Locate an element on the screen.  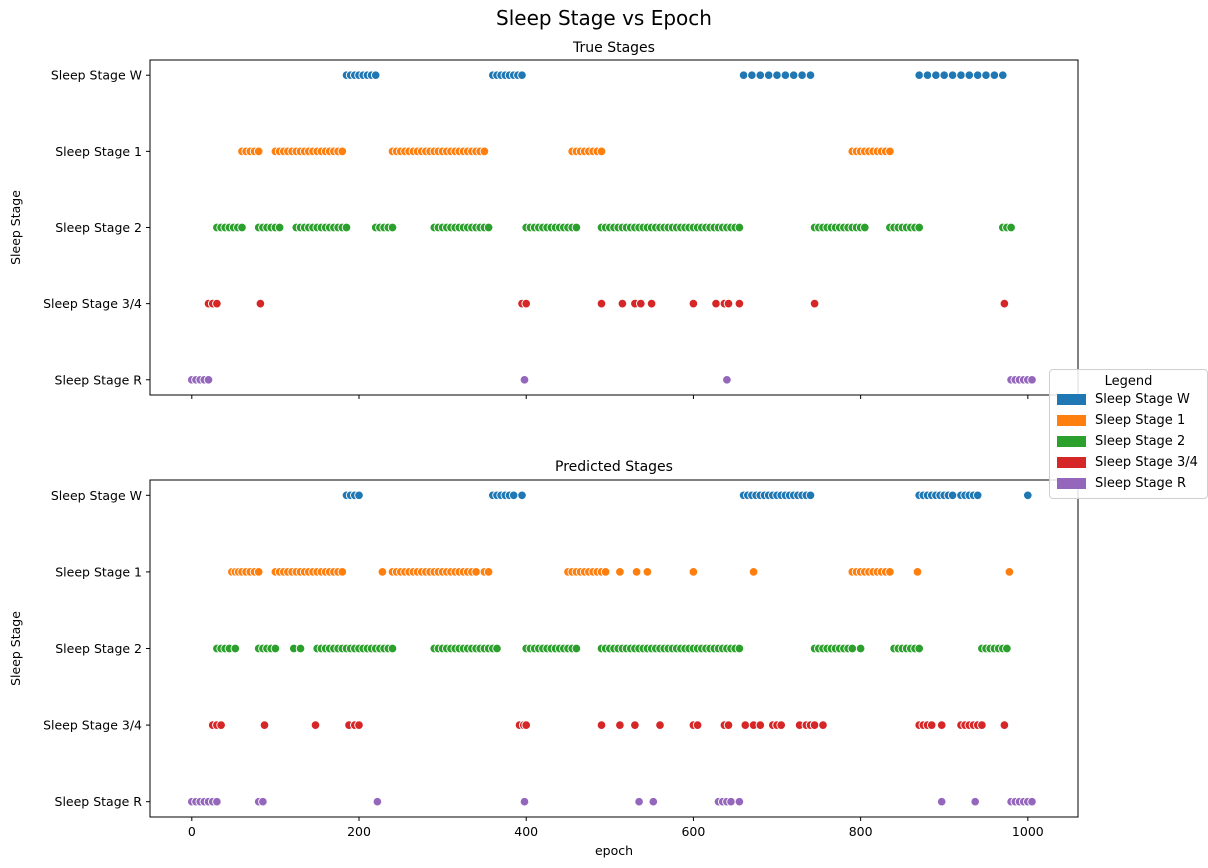
legend-item: Sleep Stage W is located at coordinates (1128, 399).